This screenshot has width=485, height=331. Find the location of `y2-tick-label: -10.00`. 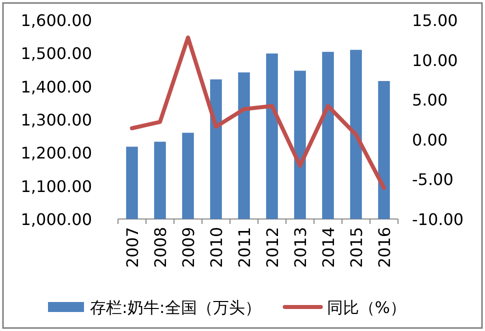

y2-tick-label: -10.00 is located at coordinates (438, 219).